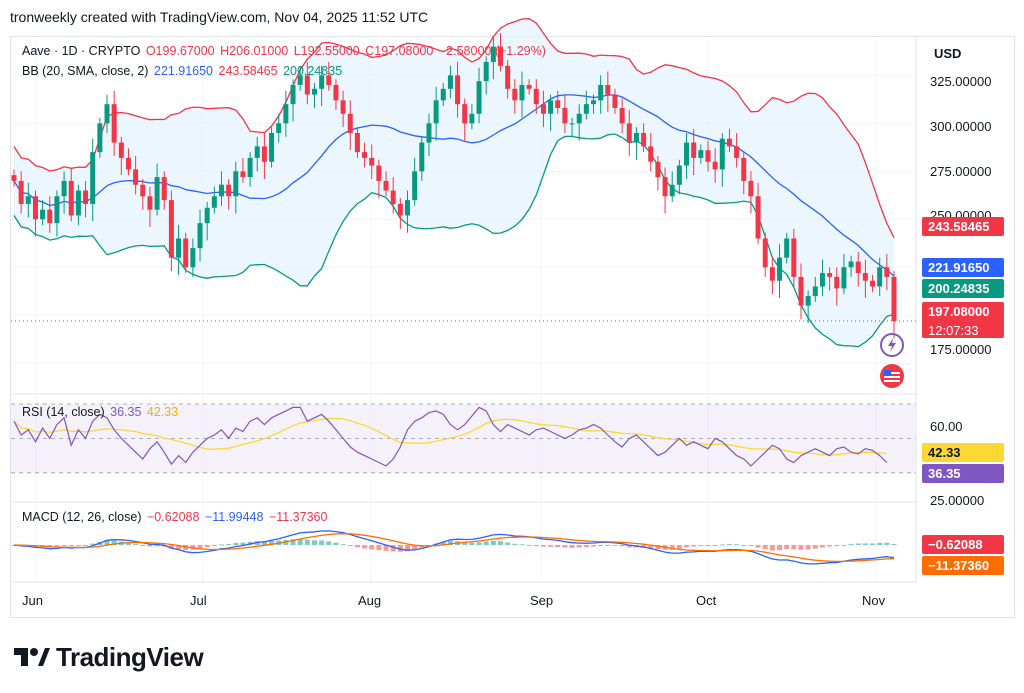 The image size is (1024, 693). I want to click on symbol-label: Aave · 1D · CRYPTO, so click(81, 51).